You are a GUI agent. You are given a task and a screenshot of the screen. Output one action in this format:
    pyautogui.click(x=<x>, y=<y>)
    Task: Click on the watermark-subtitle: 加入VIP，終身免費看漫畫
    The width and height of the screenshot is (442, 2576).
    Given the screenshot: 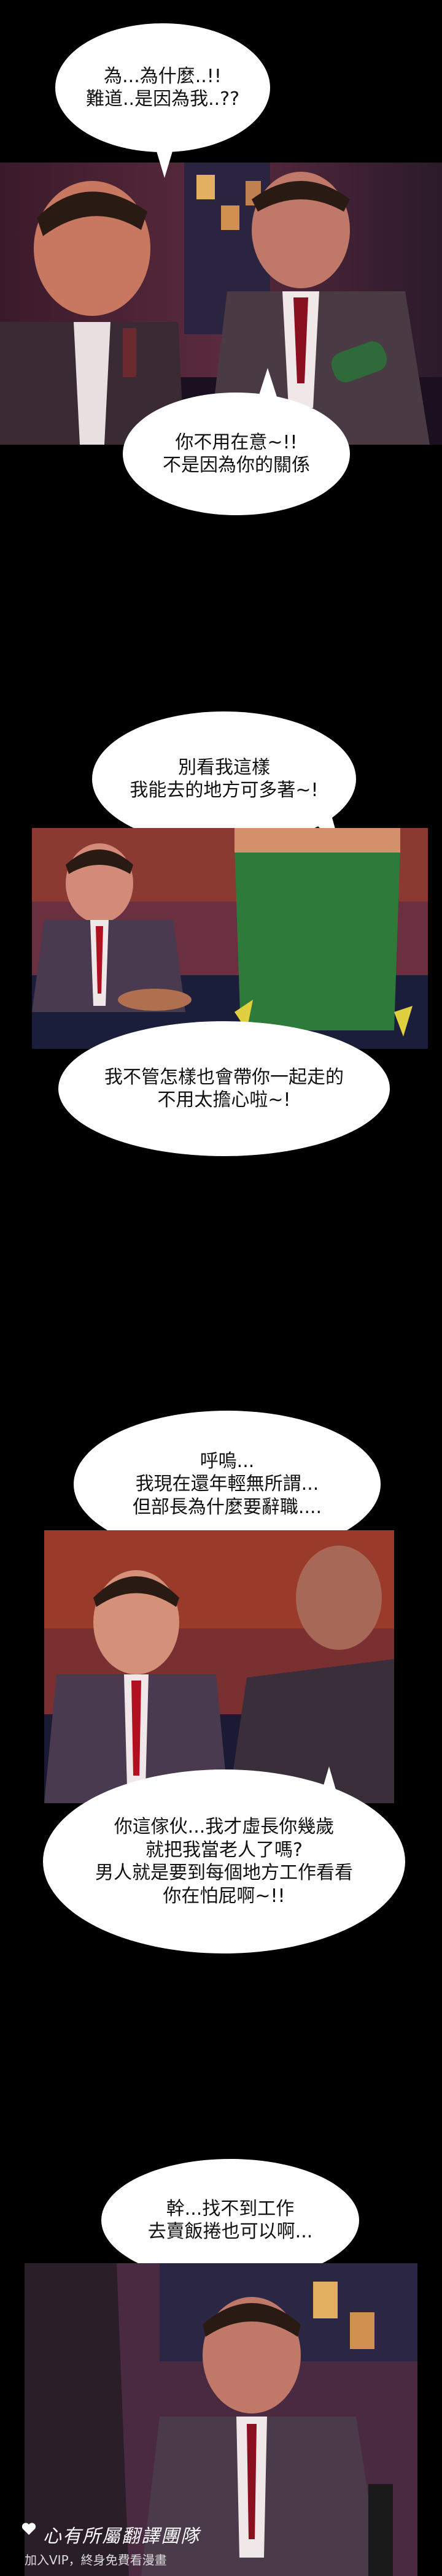 What is the action you would take?
    pyautogui.click(x=96, y=2560)
    